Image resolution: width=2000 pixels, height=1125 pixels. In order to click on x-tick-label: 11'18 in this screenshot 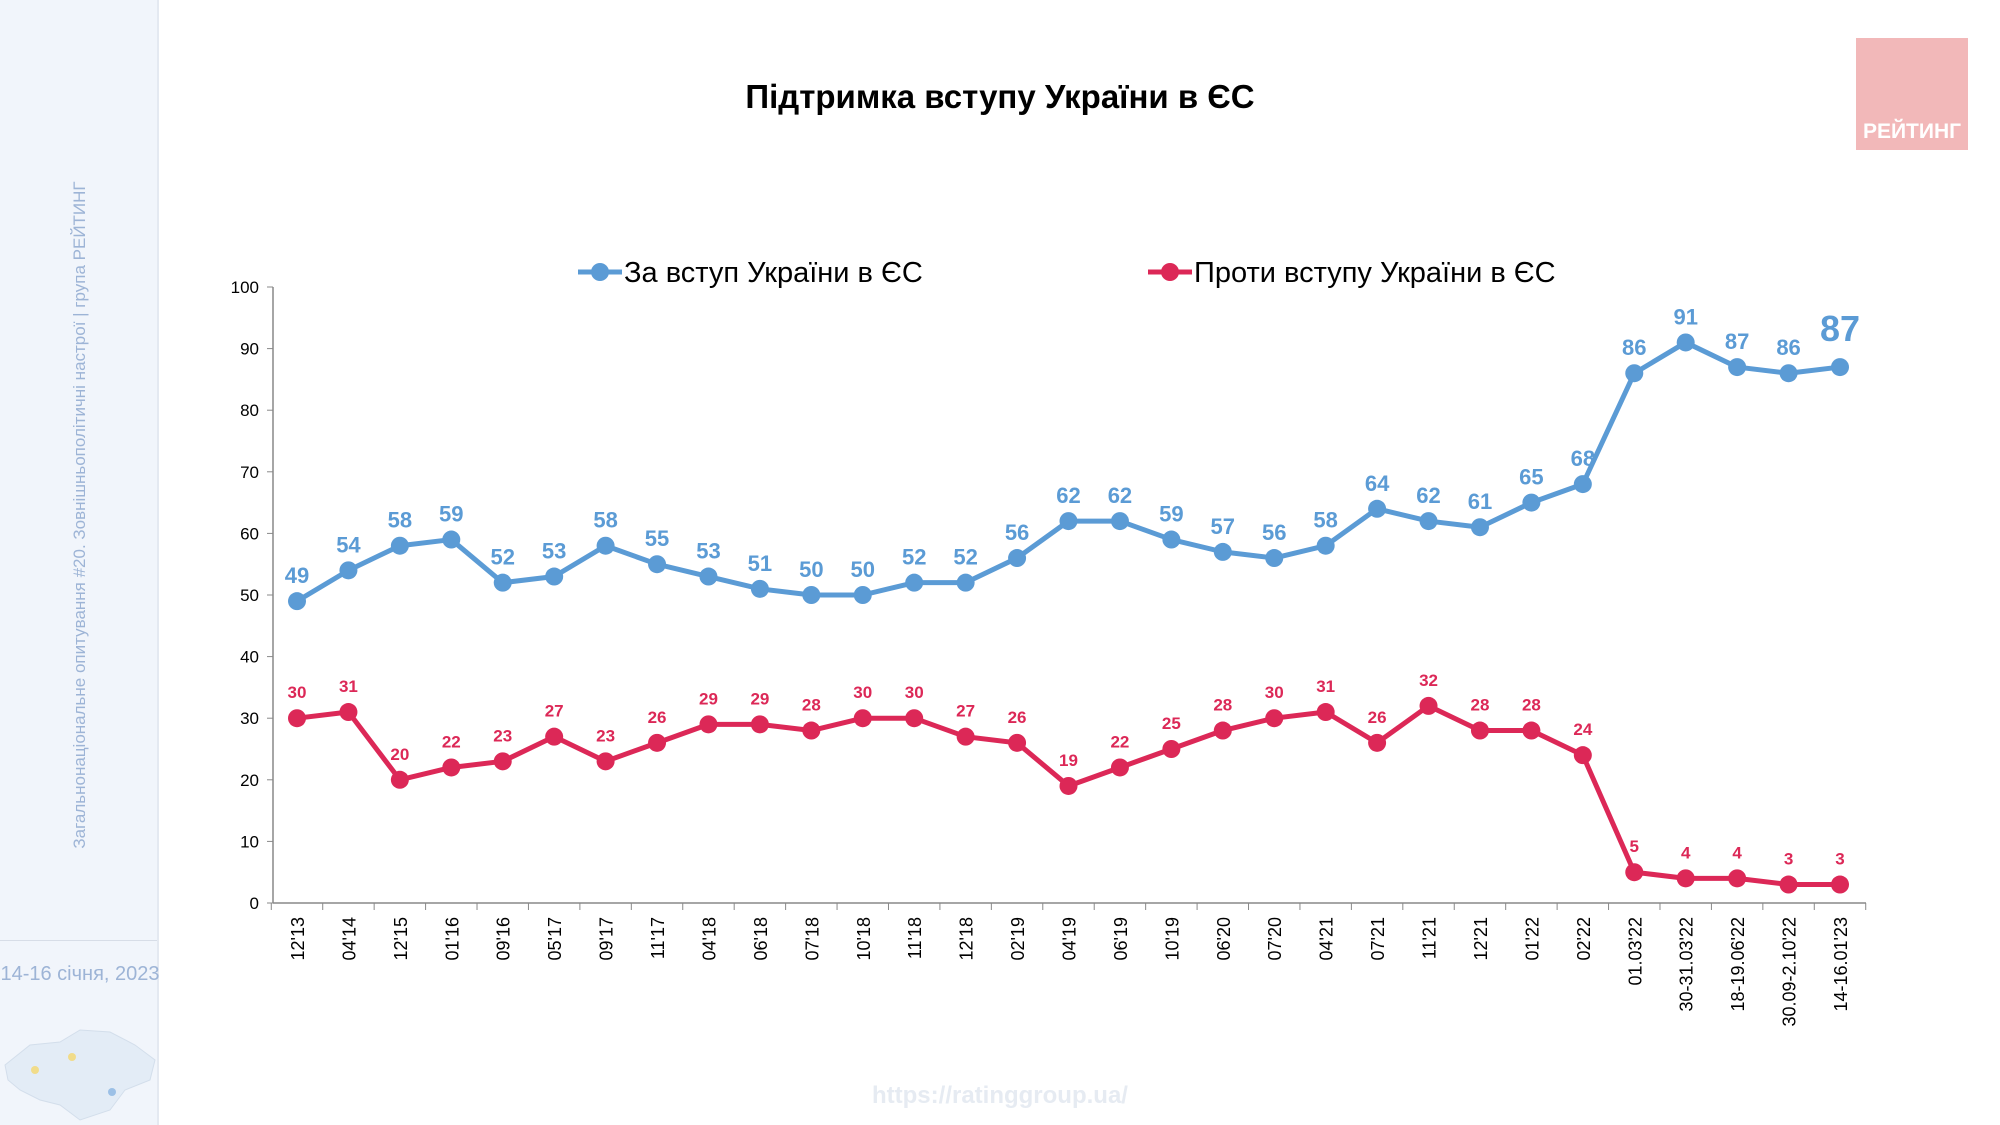, I will do `click(915, 938)`.